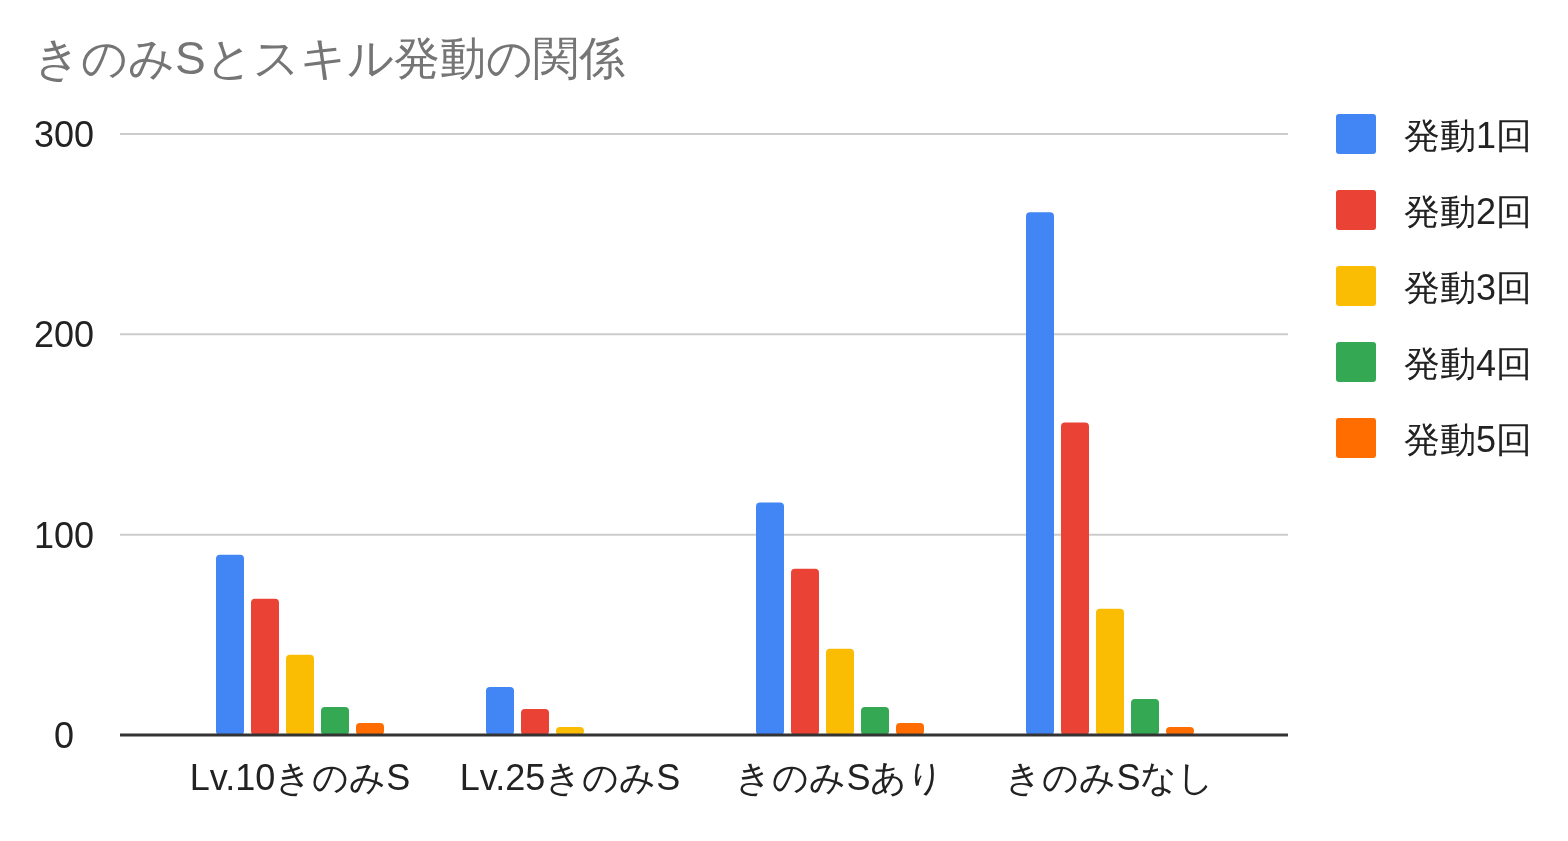 This screenshot has height=841, width=1568. Describe the element at coordinates (1468, 287) in the screenshot. I see `legend-label: 発動3回` at that location.